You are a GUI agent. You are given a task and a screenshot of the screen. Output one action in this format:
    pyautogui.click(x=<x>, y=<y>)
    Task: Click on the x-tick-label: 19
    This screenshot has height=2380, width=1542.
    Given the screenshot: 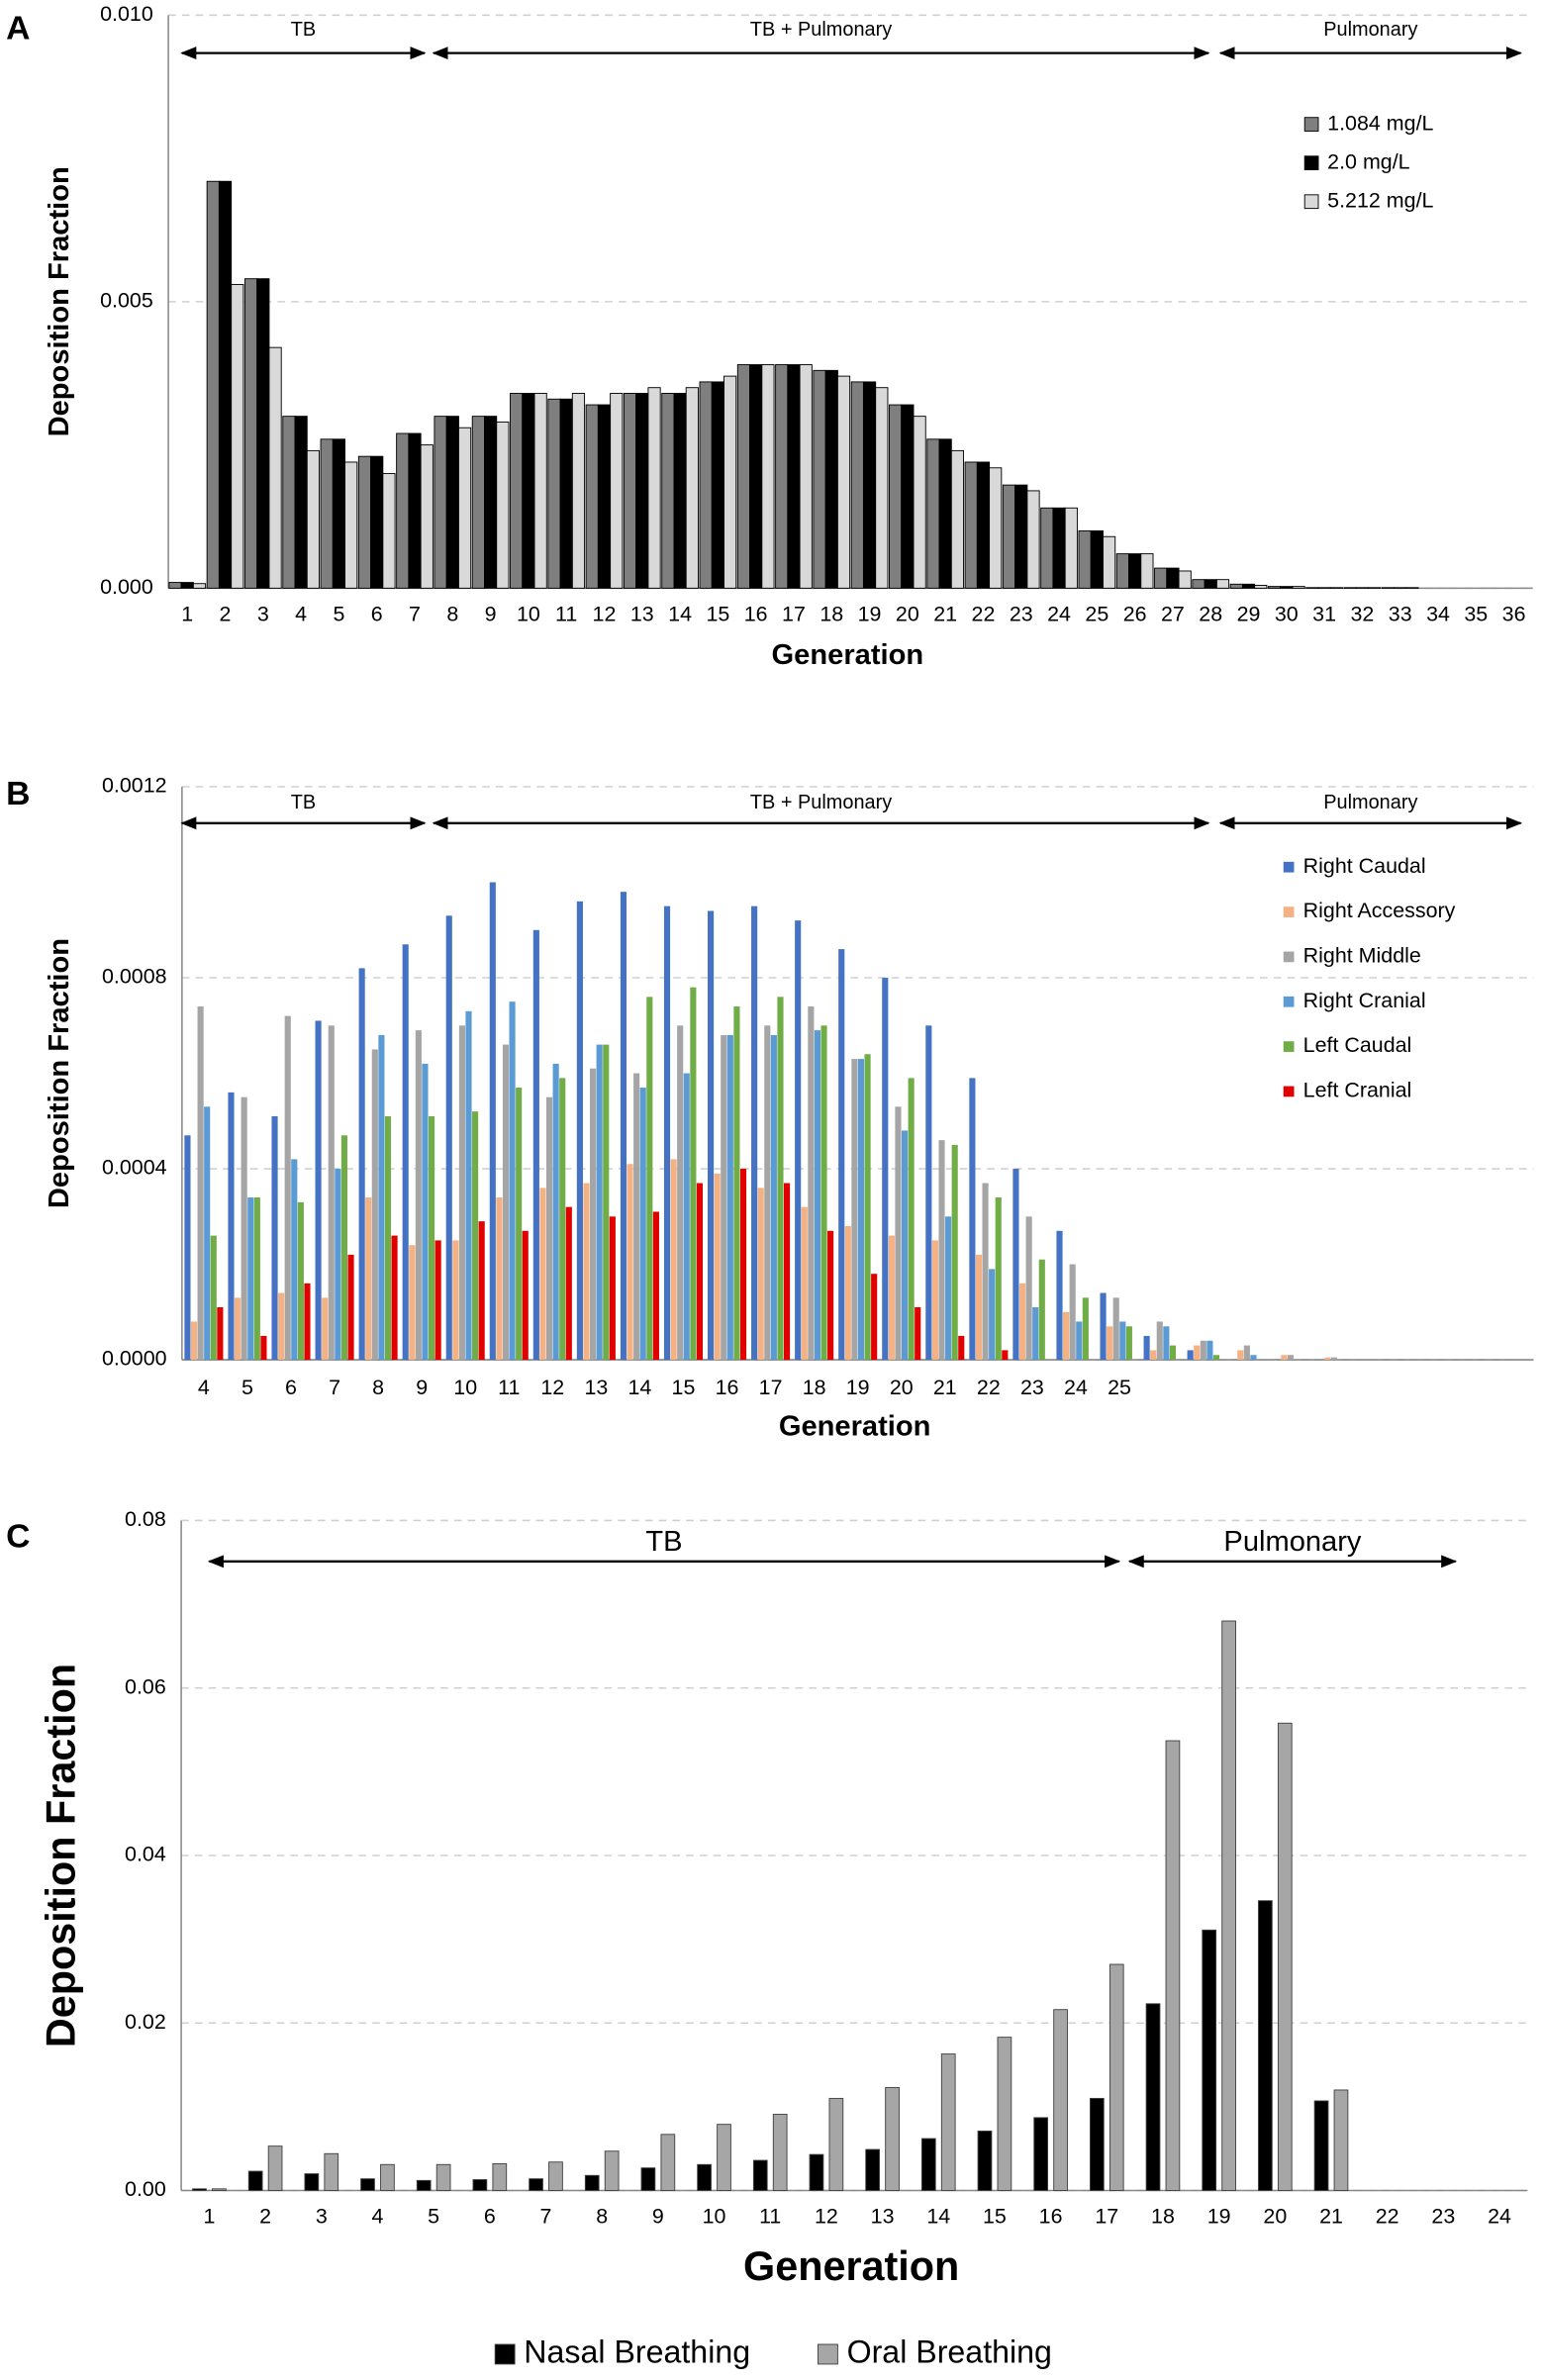 What is the action you would take?
    pyautogui.click(x=858, y=1387)
    